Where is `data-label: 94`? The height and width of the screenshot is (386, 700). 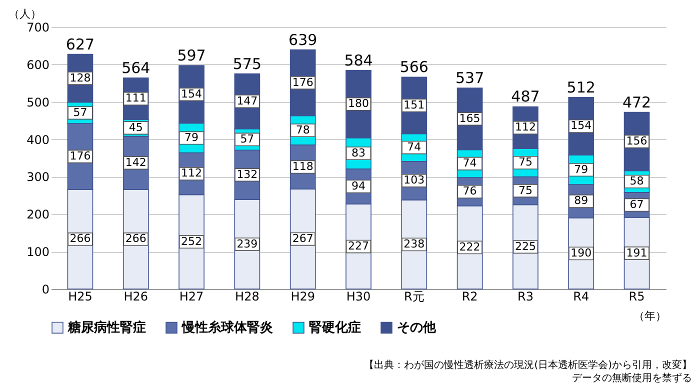
data-label: 94 is located at coordinates (359, 185).